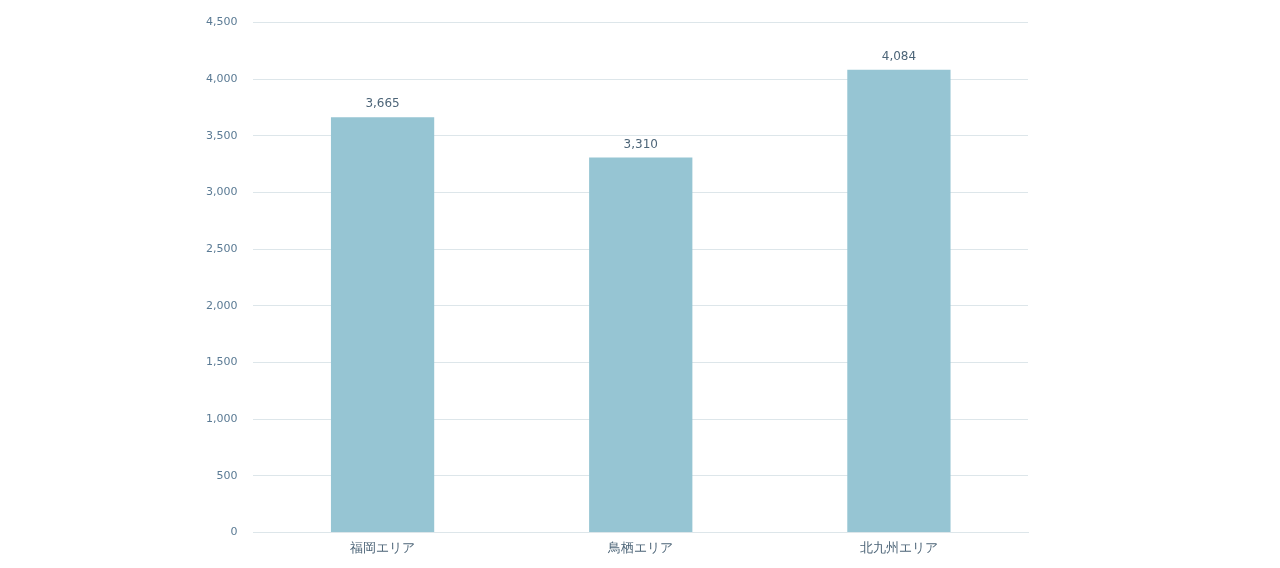  Describe the element at coordinates (382, 103) in the screenshot. I see `data-label: 3,665` at that location.